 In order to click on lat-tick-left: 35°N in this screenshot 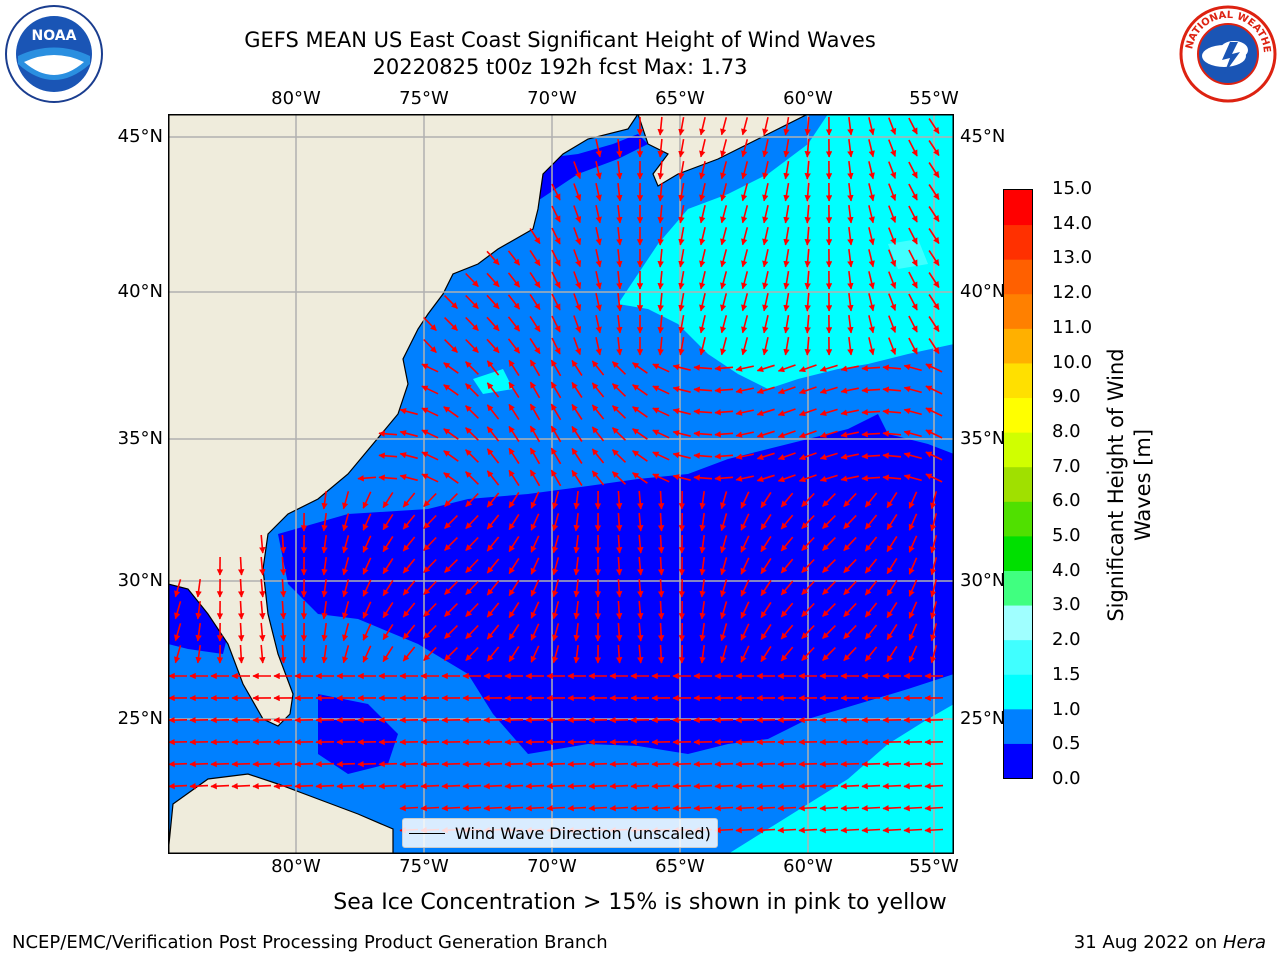, I will do `click(140, 438)`.